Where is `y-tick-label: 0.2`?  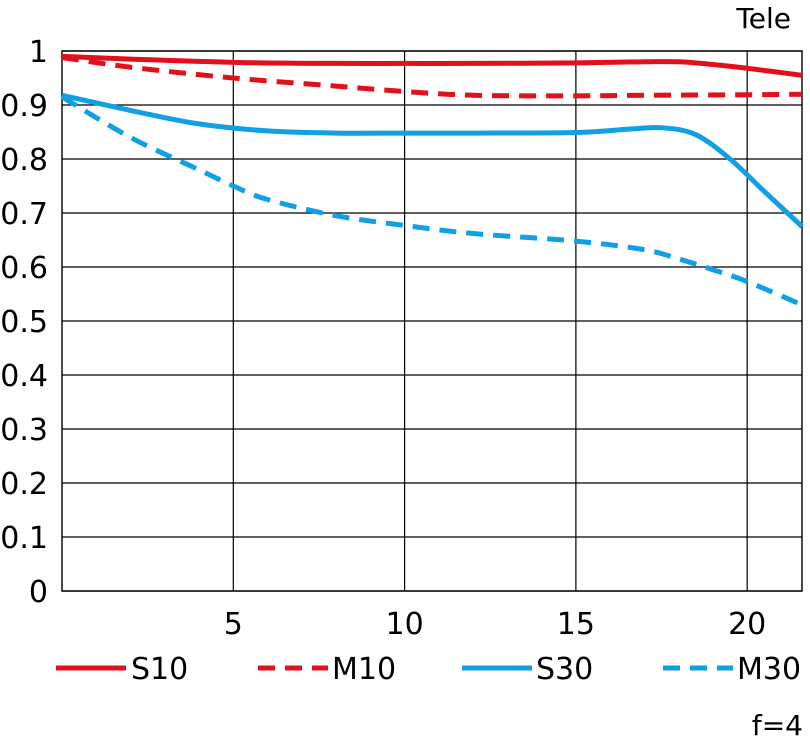 y-tick-label: 0.2 is located at coordinates (24, 484).